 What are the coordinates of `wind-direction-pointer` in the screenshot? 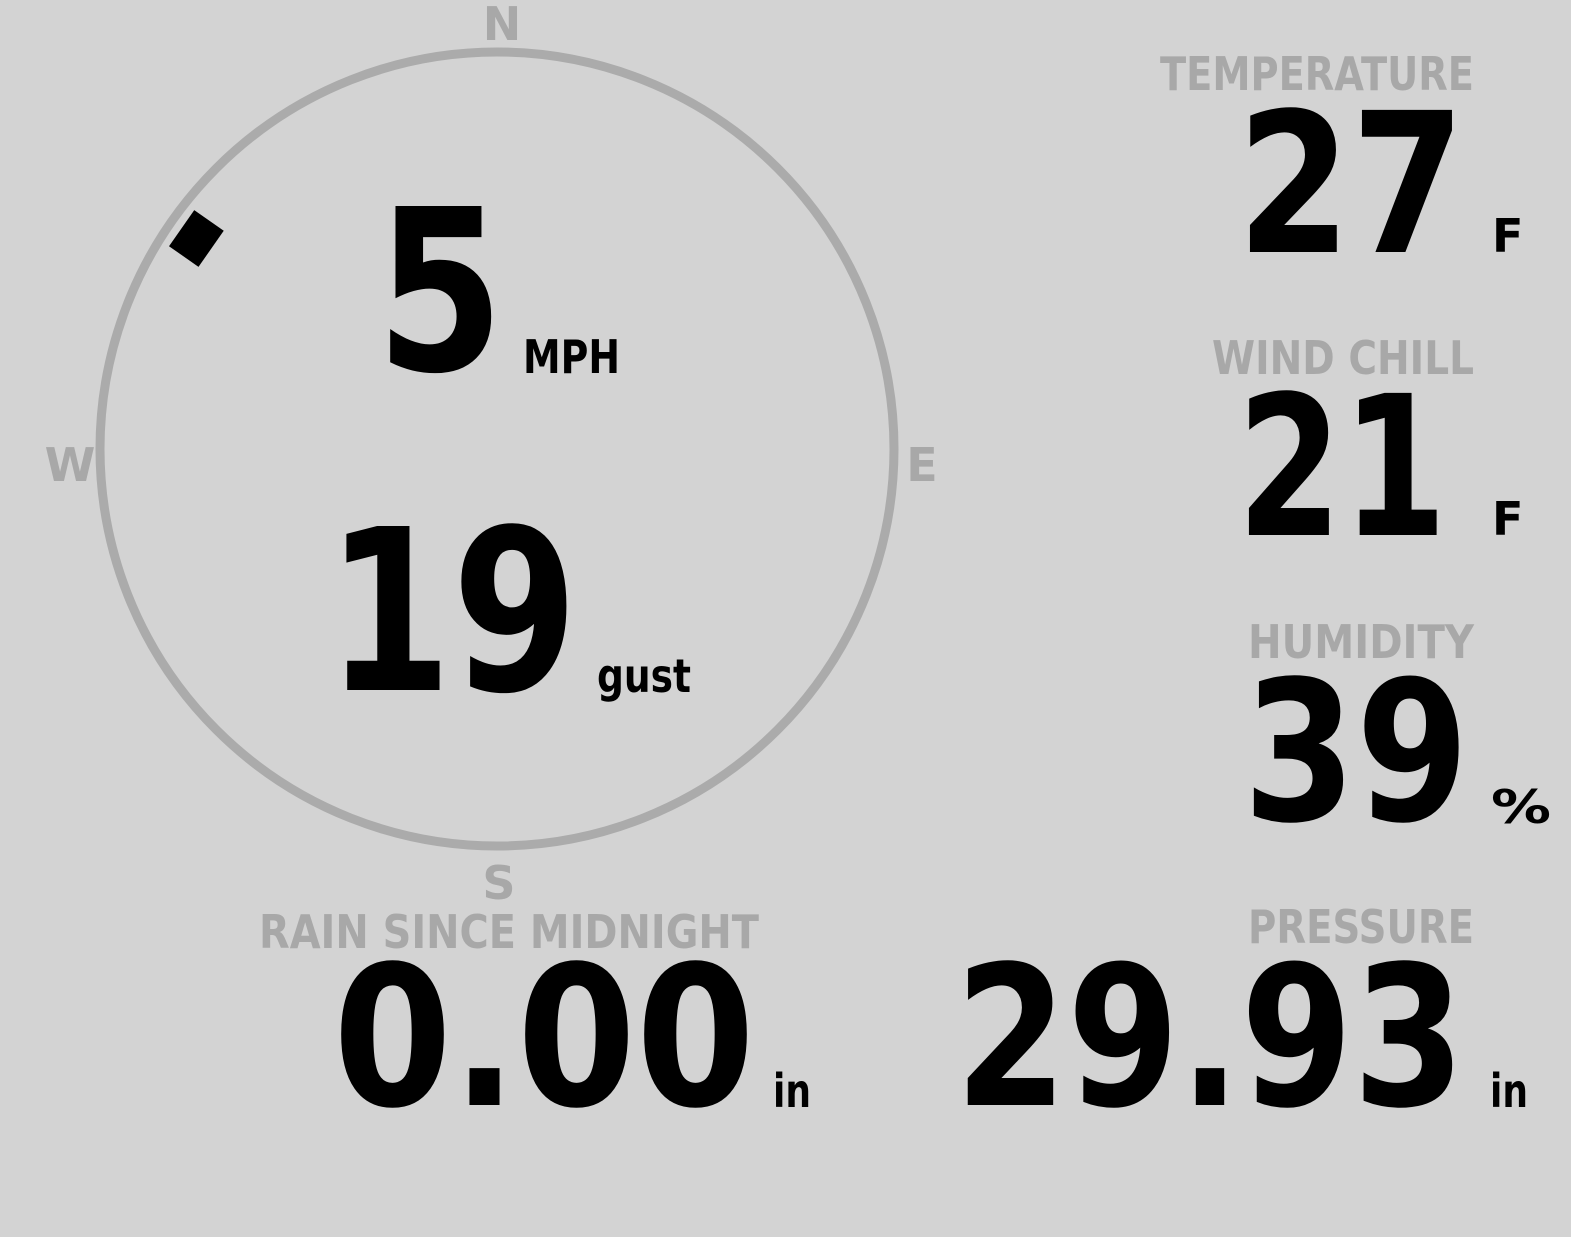 It's located at (196, 238).